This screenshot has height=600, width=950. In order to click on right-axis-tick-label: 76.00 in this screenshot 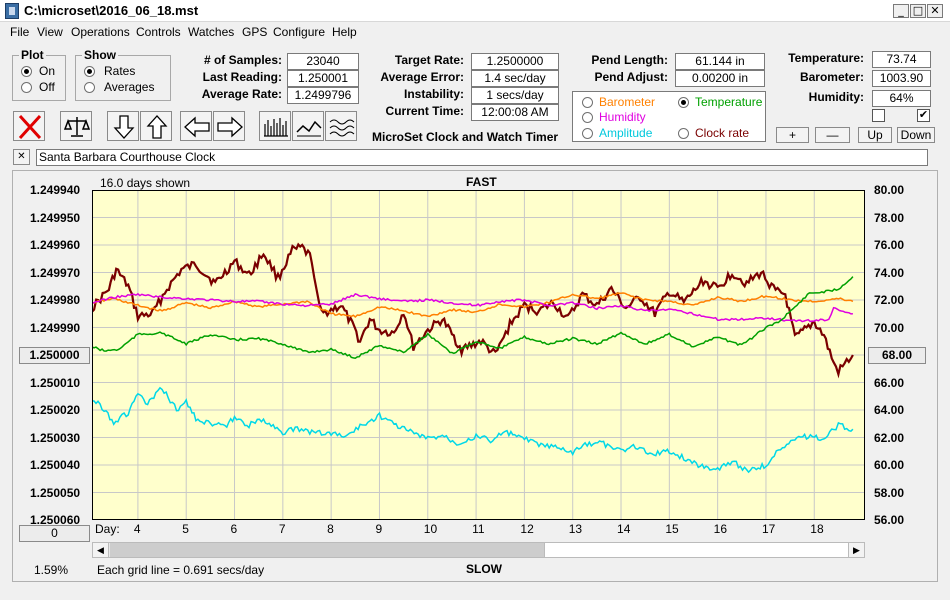, I will do `click(889, 245)`.